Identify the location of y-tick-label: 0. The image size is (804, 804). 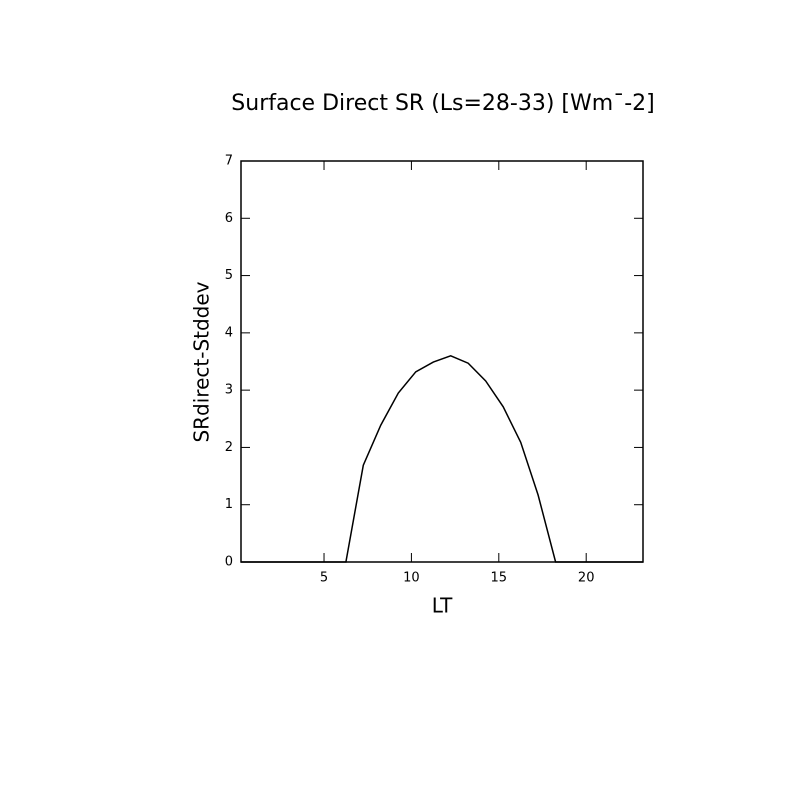
(229, 562).